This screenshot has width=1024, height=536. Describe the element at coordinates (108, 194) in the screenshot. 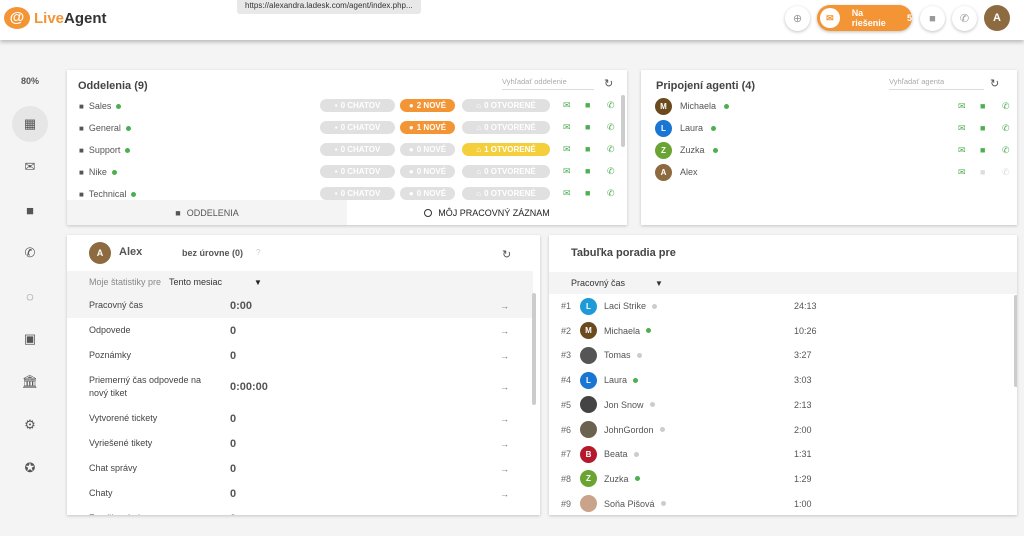

I see `department-name: ■ Technical` at that location.